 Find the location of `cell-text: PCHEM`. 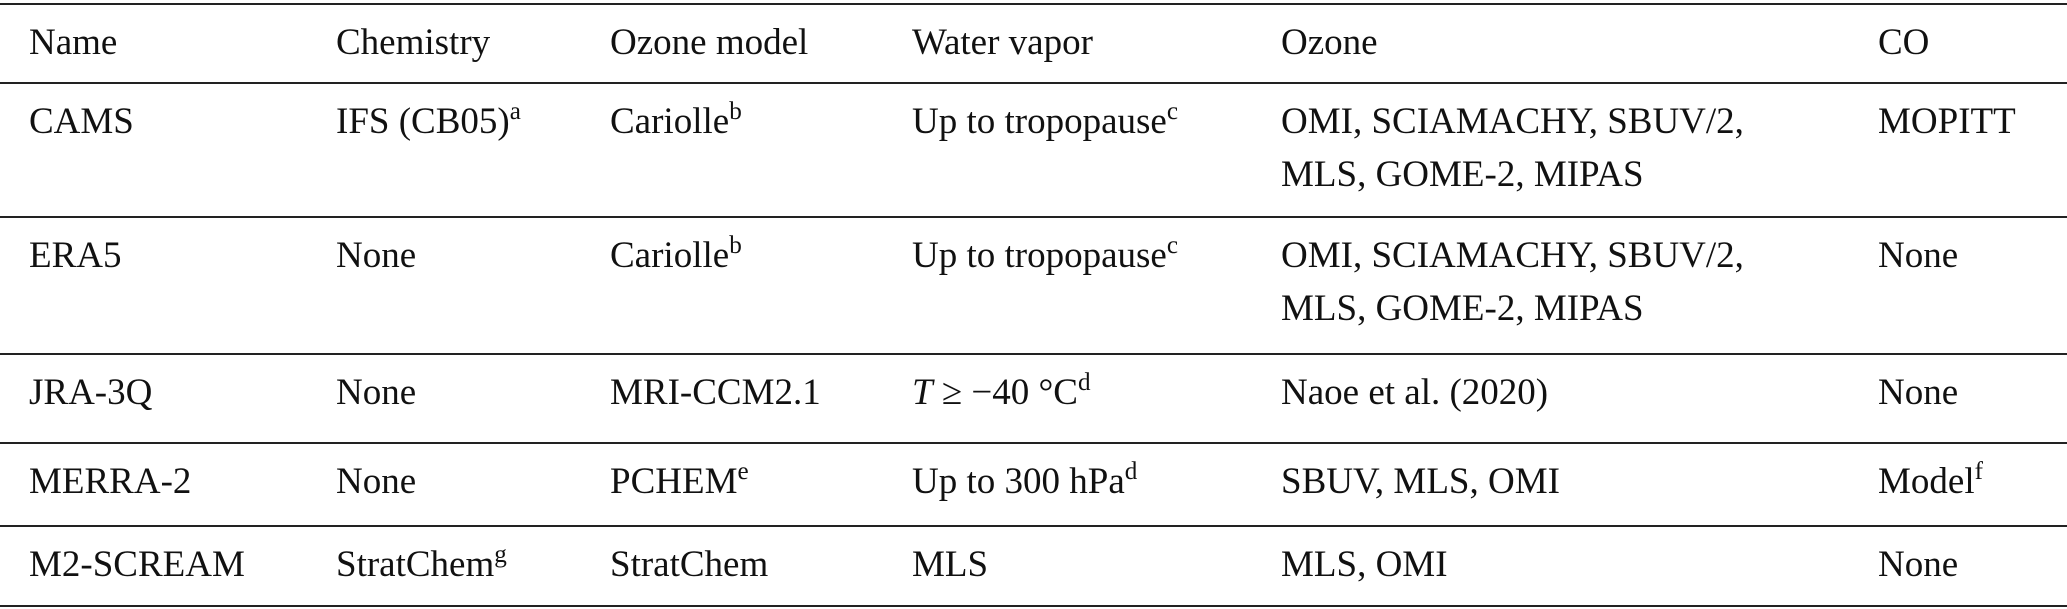

cell-text: PCHEM is located at coordinates (674, 481).